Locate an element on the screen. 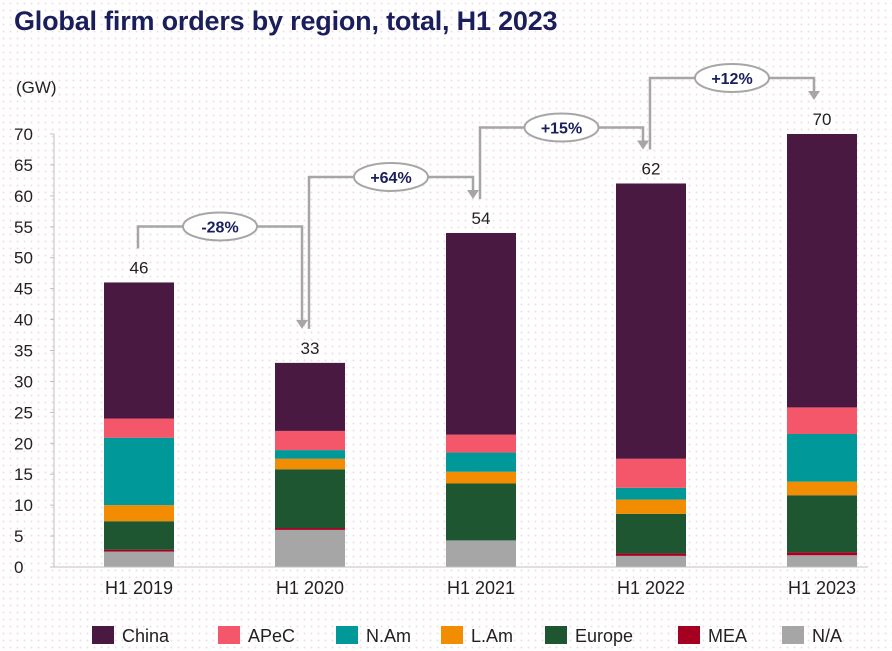  legend-label: L.Am is located at coordinates (492, 636).